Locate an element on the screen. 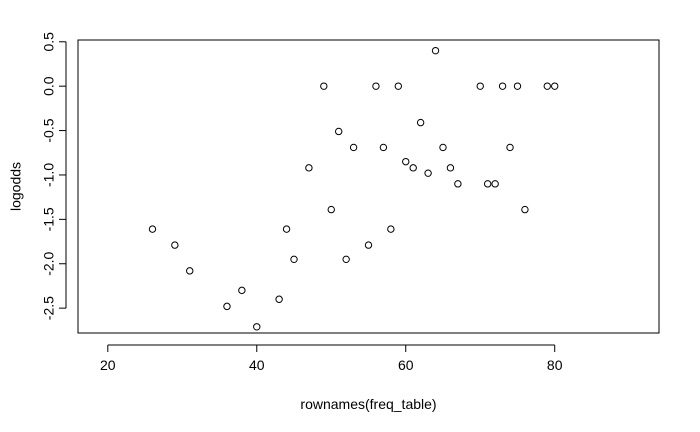 The image size is (700, 432). y-tick-label: -2.5 is located at coordinates (49, 308).